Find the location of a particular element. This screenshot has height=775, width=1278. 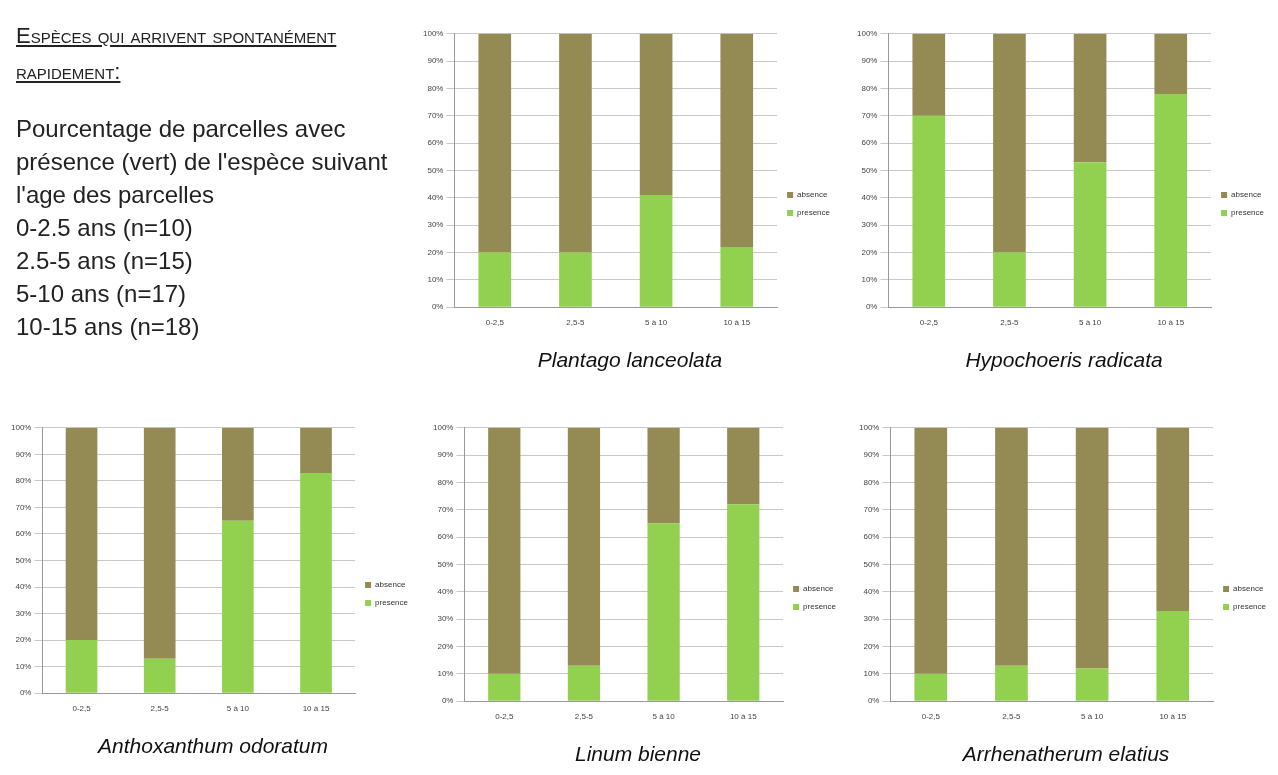

text: Linum bienne is located at coordinates (638, 754).